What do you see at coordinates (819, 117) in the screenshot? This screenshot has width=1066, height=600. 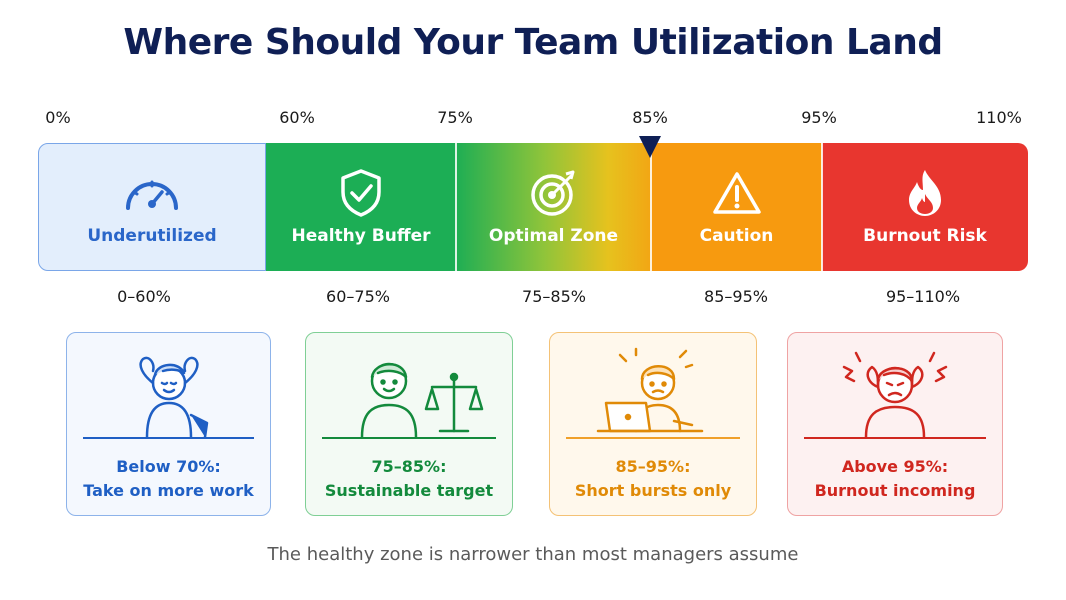 I see `tick-label-95: 95%` at bounding box center [819, 117].